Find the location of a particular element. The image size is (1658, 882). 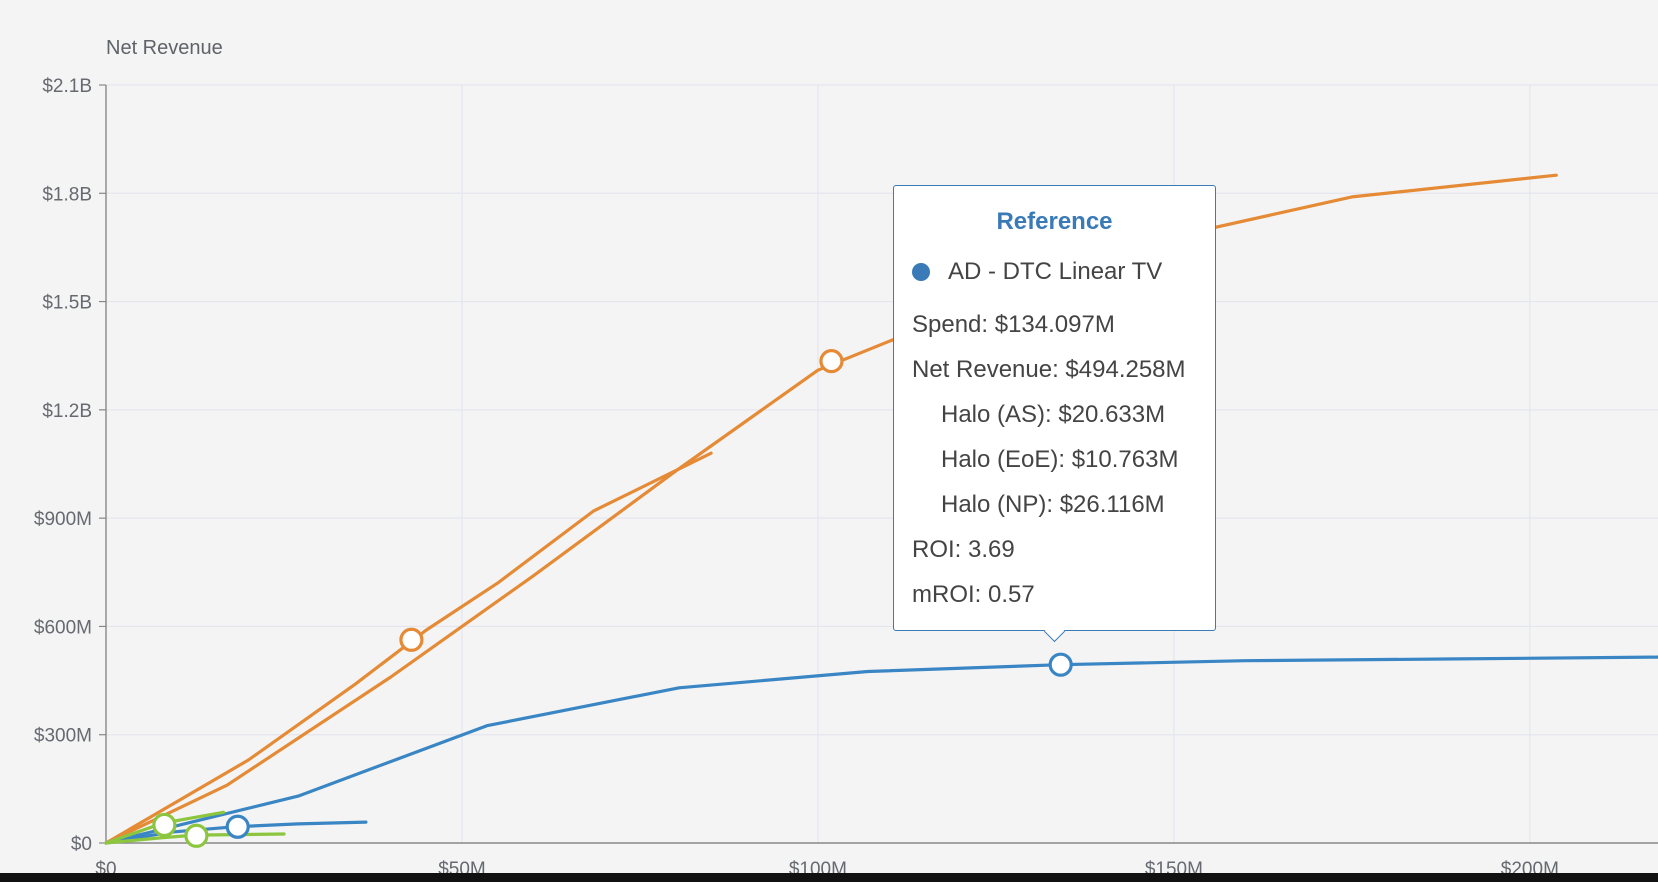

tooltip-row-halo-eoe: Halo (EoE): $10.763M is located at coordinates (1060, 459).